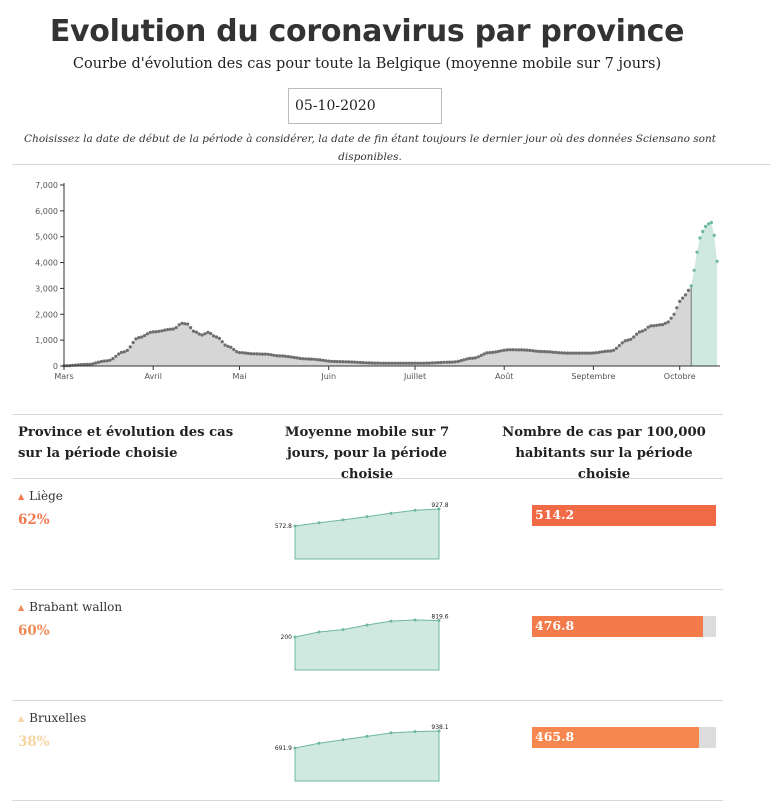 This screenshot has height=804, width=770. I want to click on x-tick-label: Août, so click(504, 376).